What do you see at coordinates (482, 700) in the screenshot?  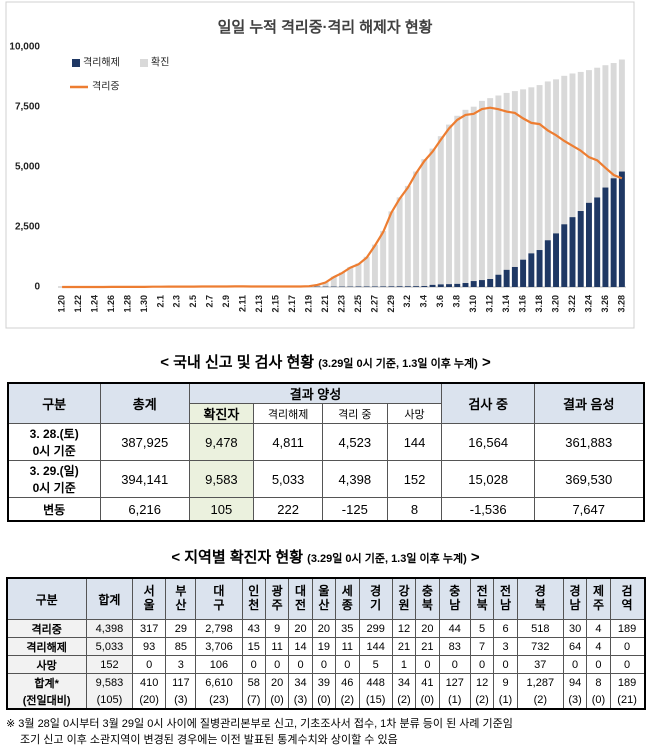 I see `cell: (2)` at bounding box center [482, 700].